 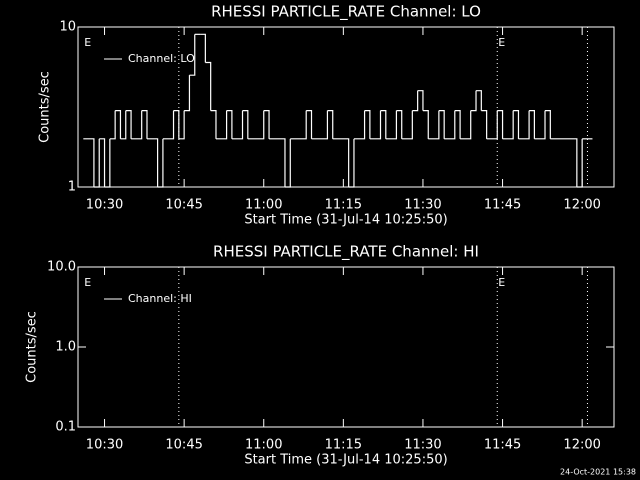 I want to click on y-tick-label: 0.1, so click(x=65, y=427).